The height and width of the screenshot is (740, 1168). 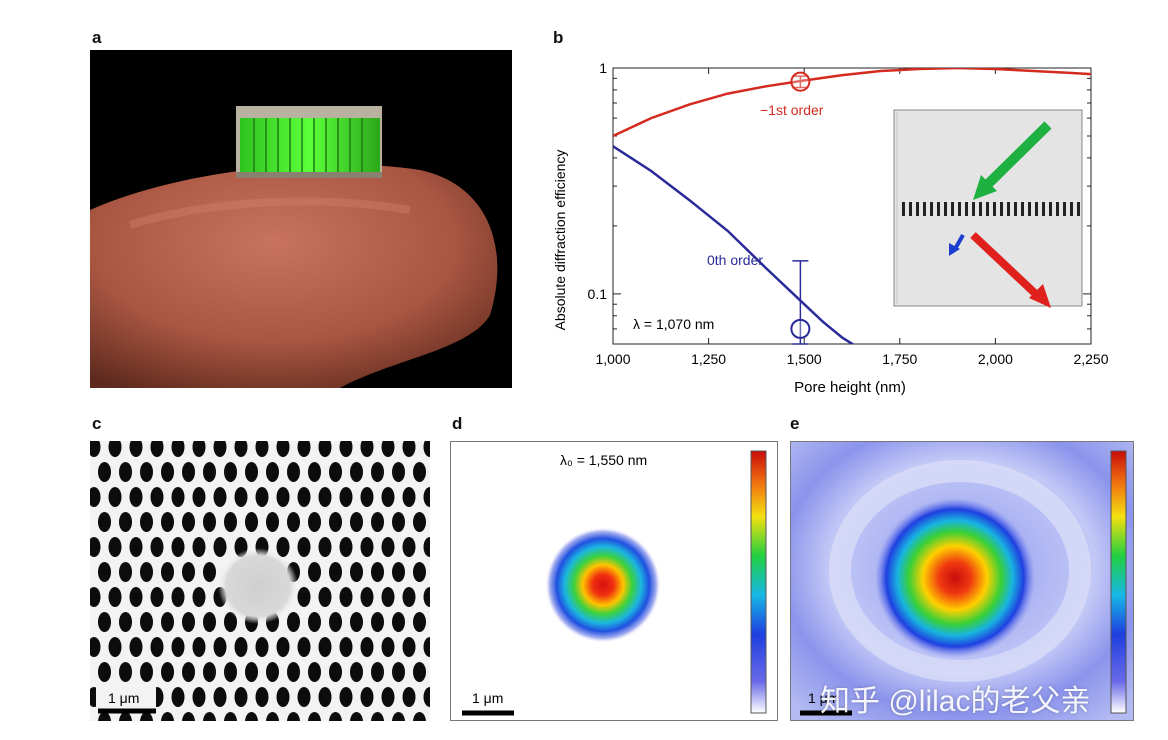 What do you see at coordinates (560, 240) in the screenshot?
I see `y-axis-label: Absolute diffraction efficiency` at bounding box center [560, 240].